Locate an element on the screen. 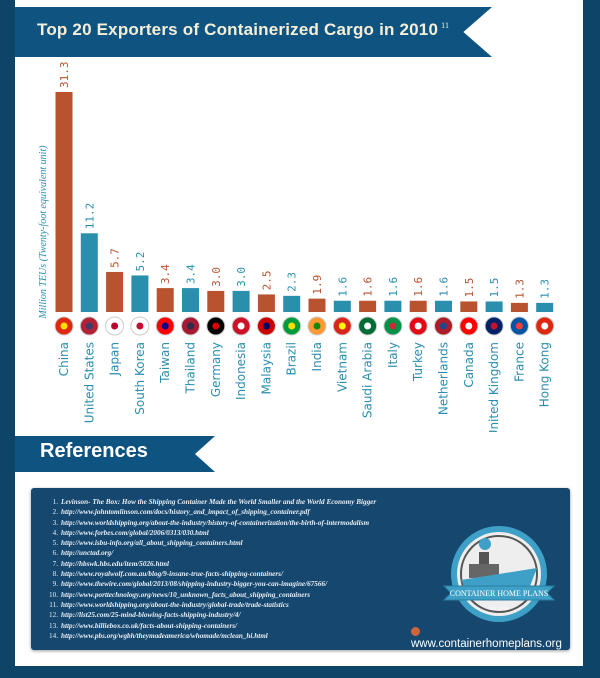 Image resolution: width=600 pixels, height=678 pixels. reference-text: http://unctad.org/ is located at coordinates (87, 553).